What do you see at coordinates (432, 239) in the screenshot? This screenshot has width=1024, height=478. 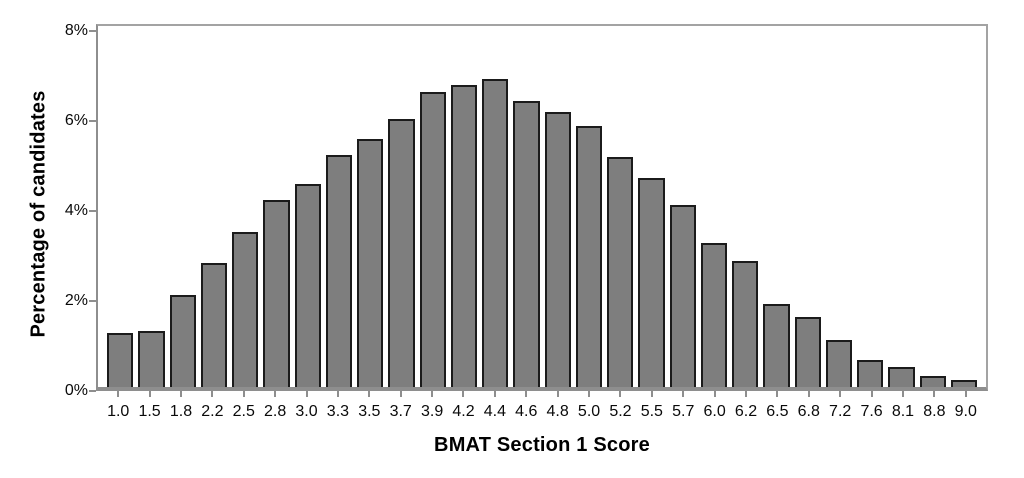 I see `bar-3.9` at bounding box center [432, 239].